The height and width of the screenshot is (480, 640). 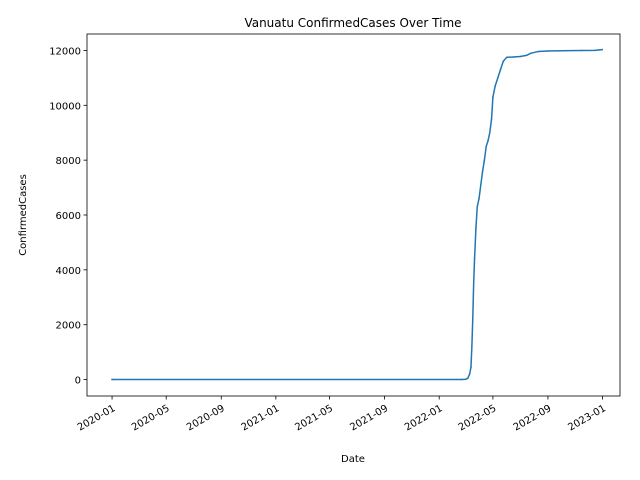 What do you see at coordinates (353, 459) in the screenshot?
I see `x-axis-label: Date` at bounding box center [353, 459].